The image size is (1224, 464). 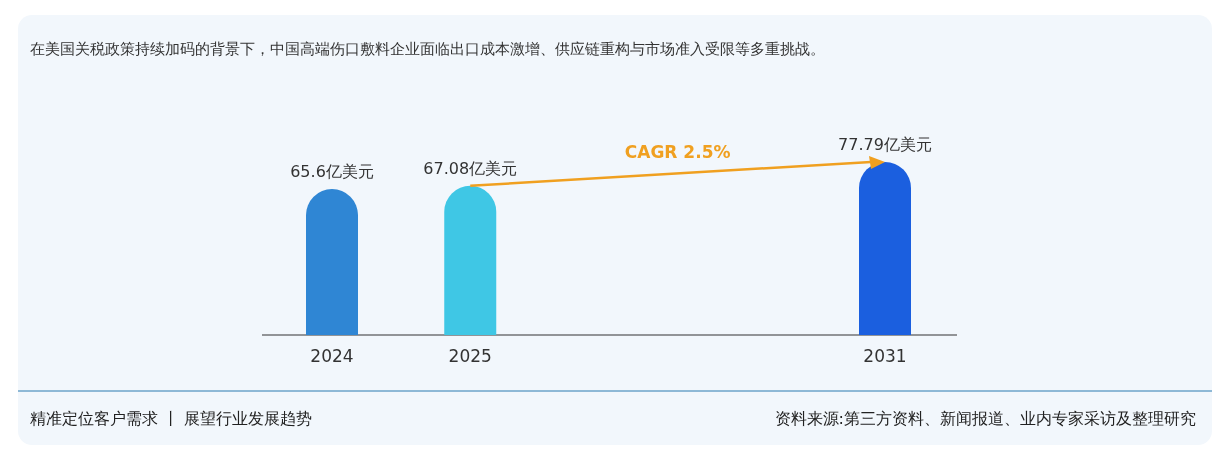 What do you see at coordinates (332, 172) in the screenshot?
I see `data-label: 65.6亿美元` at bounding box center [332, 172].